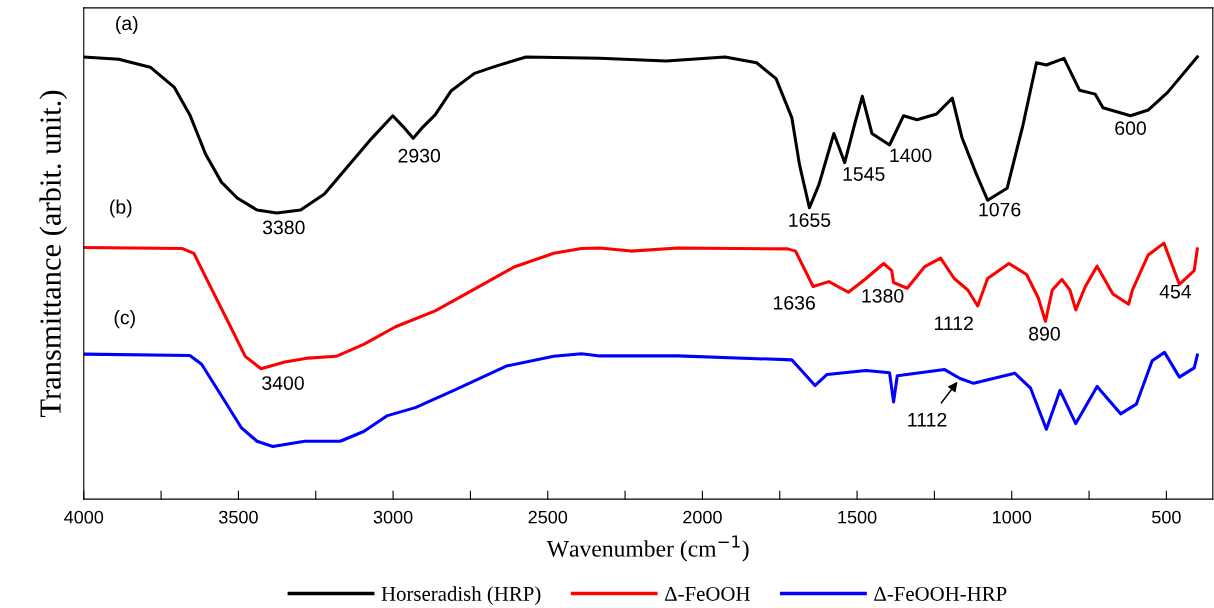 The image size is (1214, 608). What do you see at coordinates (702, 517) in the screenshot?
I see `x-tick-label: 2000` at bounding box center [702, 517].